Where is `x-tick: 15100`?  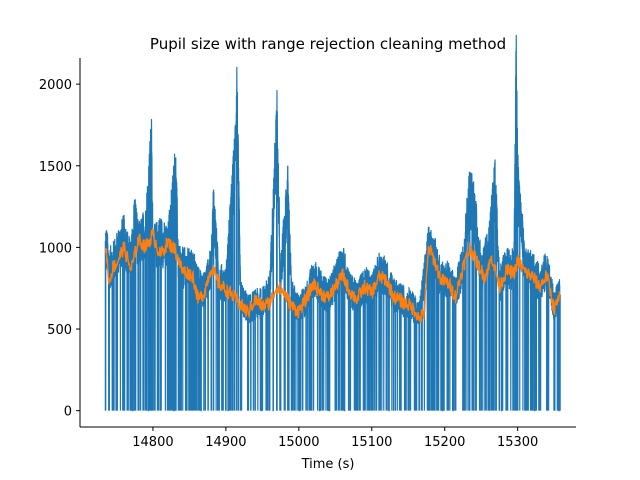
x-tick: 15100 is located at coordinates (371, 438).